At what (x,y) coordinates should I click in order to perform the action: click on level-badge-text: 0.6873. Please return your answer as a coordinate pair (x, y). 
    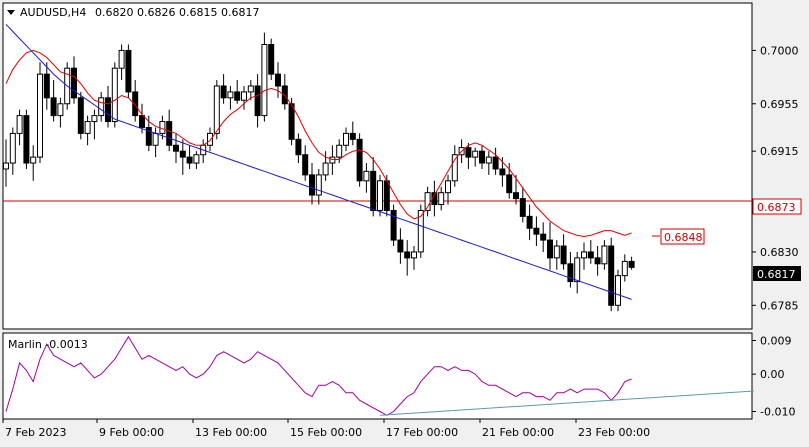
    Looking at the image, I should click on (776, 207).